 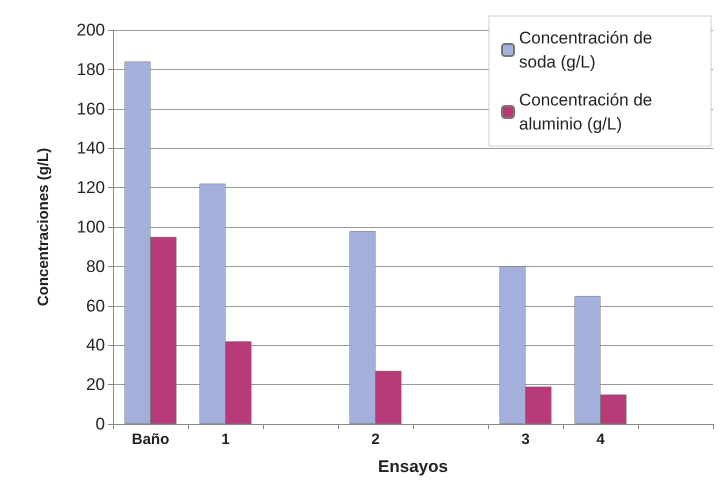 I want to click on y-tick-label: 160, so click(x=90, y=108).